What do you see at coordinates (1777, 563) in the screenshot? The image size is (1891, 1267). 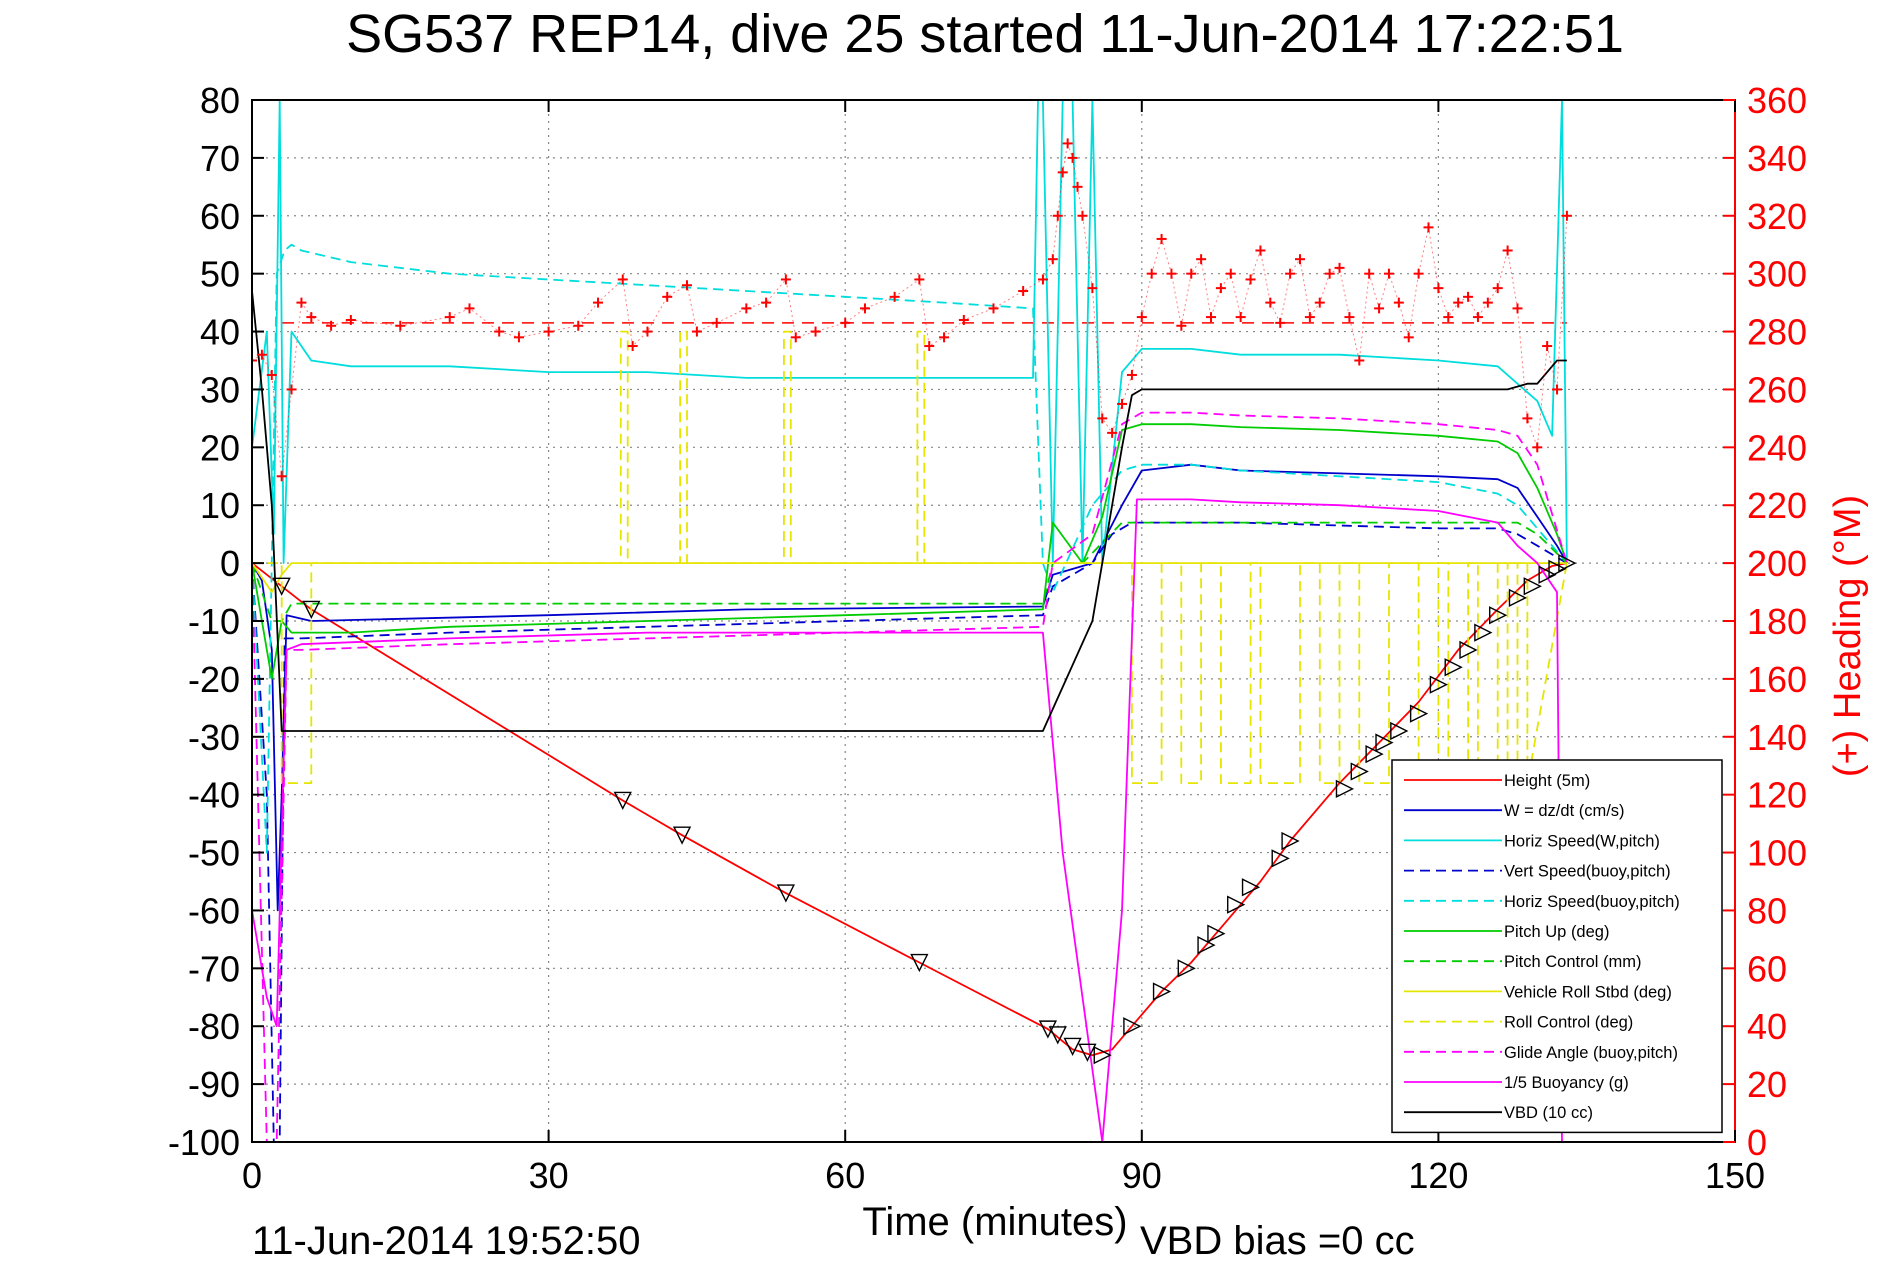 I see `y-tick-label-right: 200` at bounding box center [1777, 563].